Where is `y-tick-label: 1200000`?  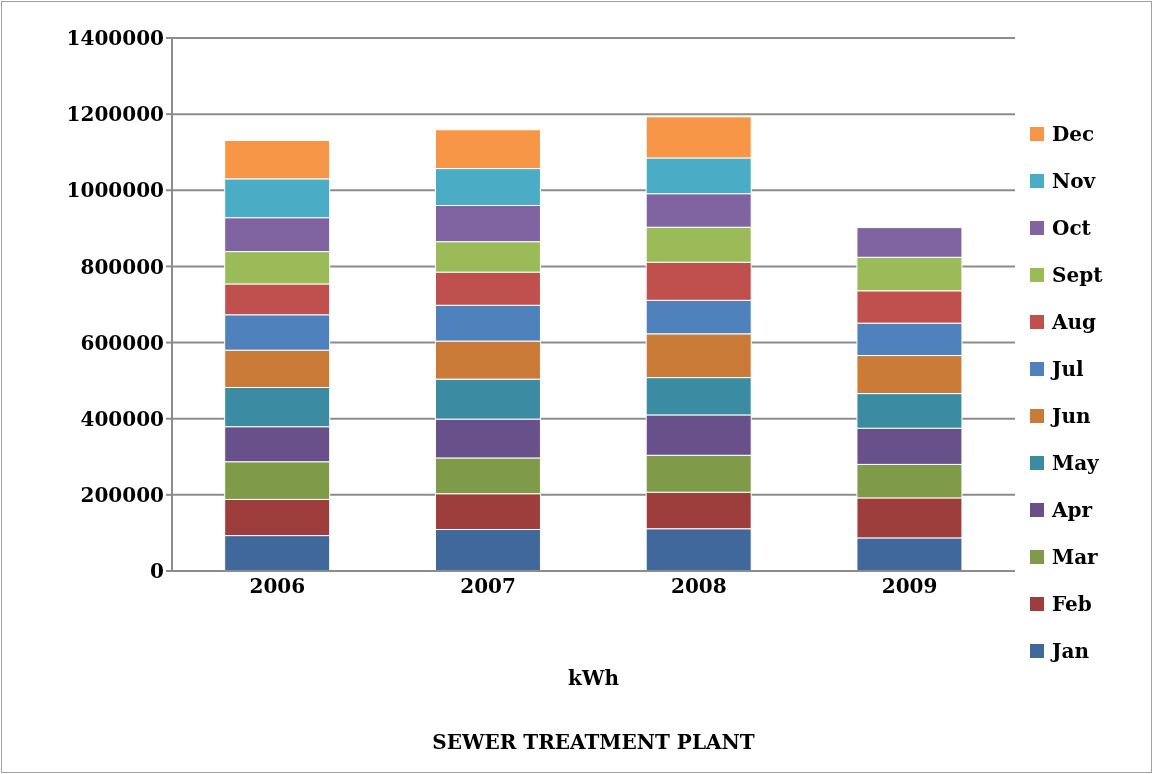 y-tick-label: 1200000 is located at coordinates (115, 114).